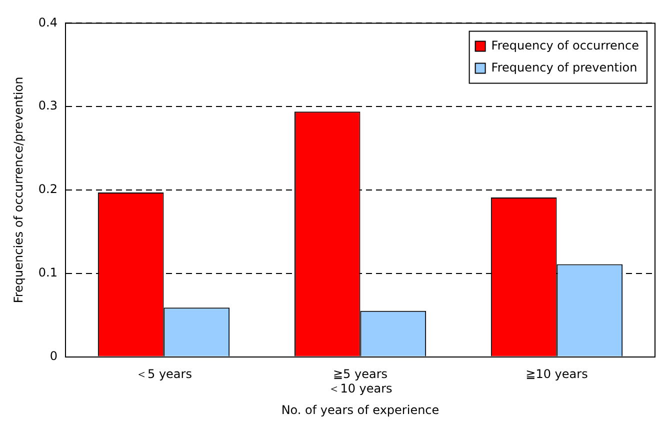 The width and height of the screenshot is (667, 430). What do you see at coordinates (565, 45) in the screenshot?
I see `legend-label: Frequency of occurrence` at bounding box center [565, 45].